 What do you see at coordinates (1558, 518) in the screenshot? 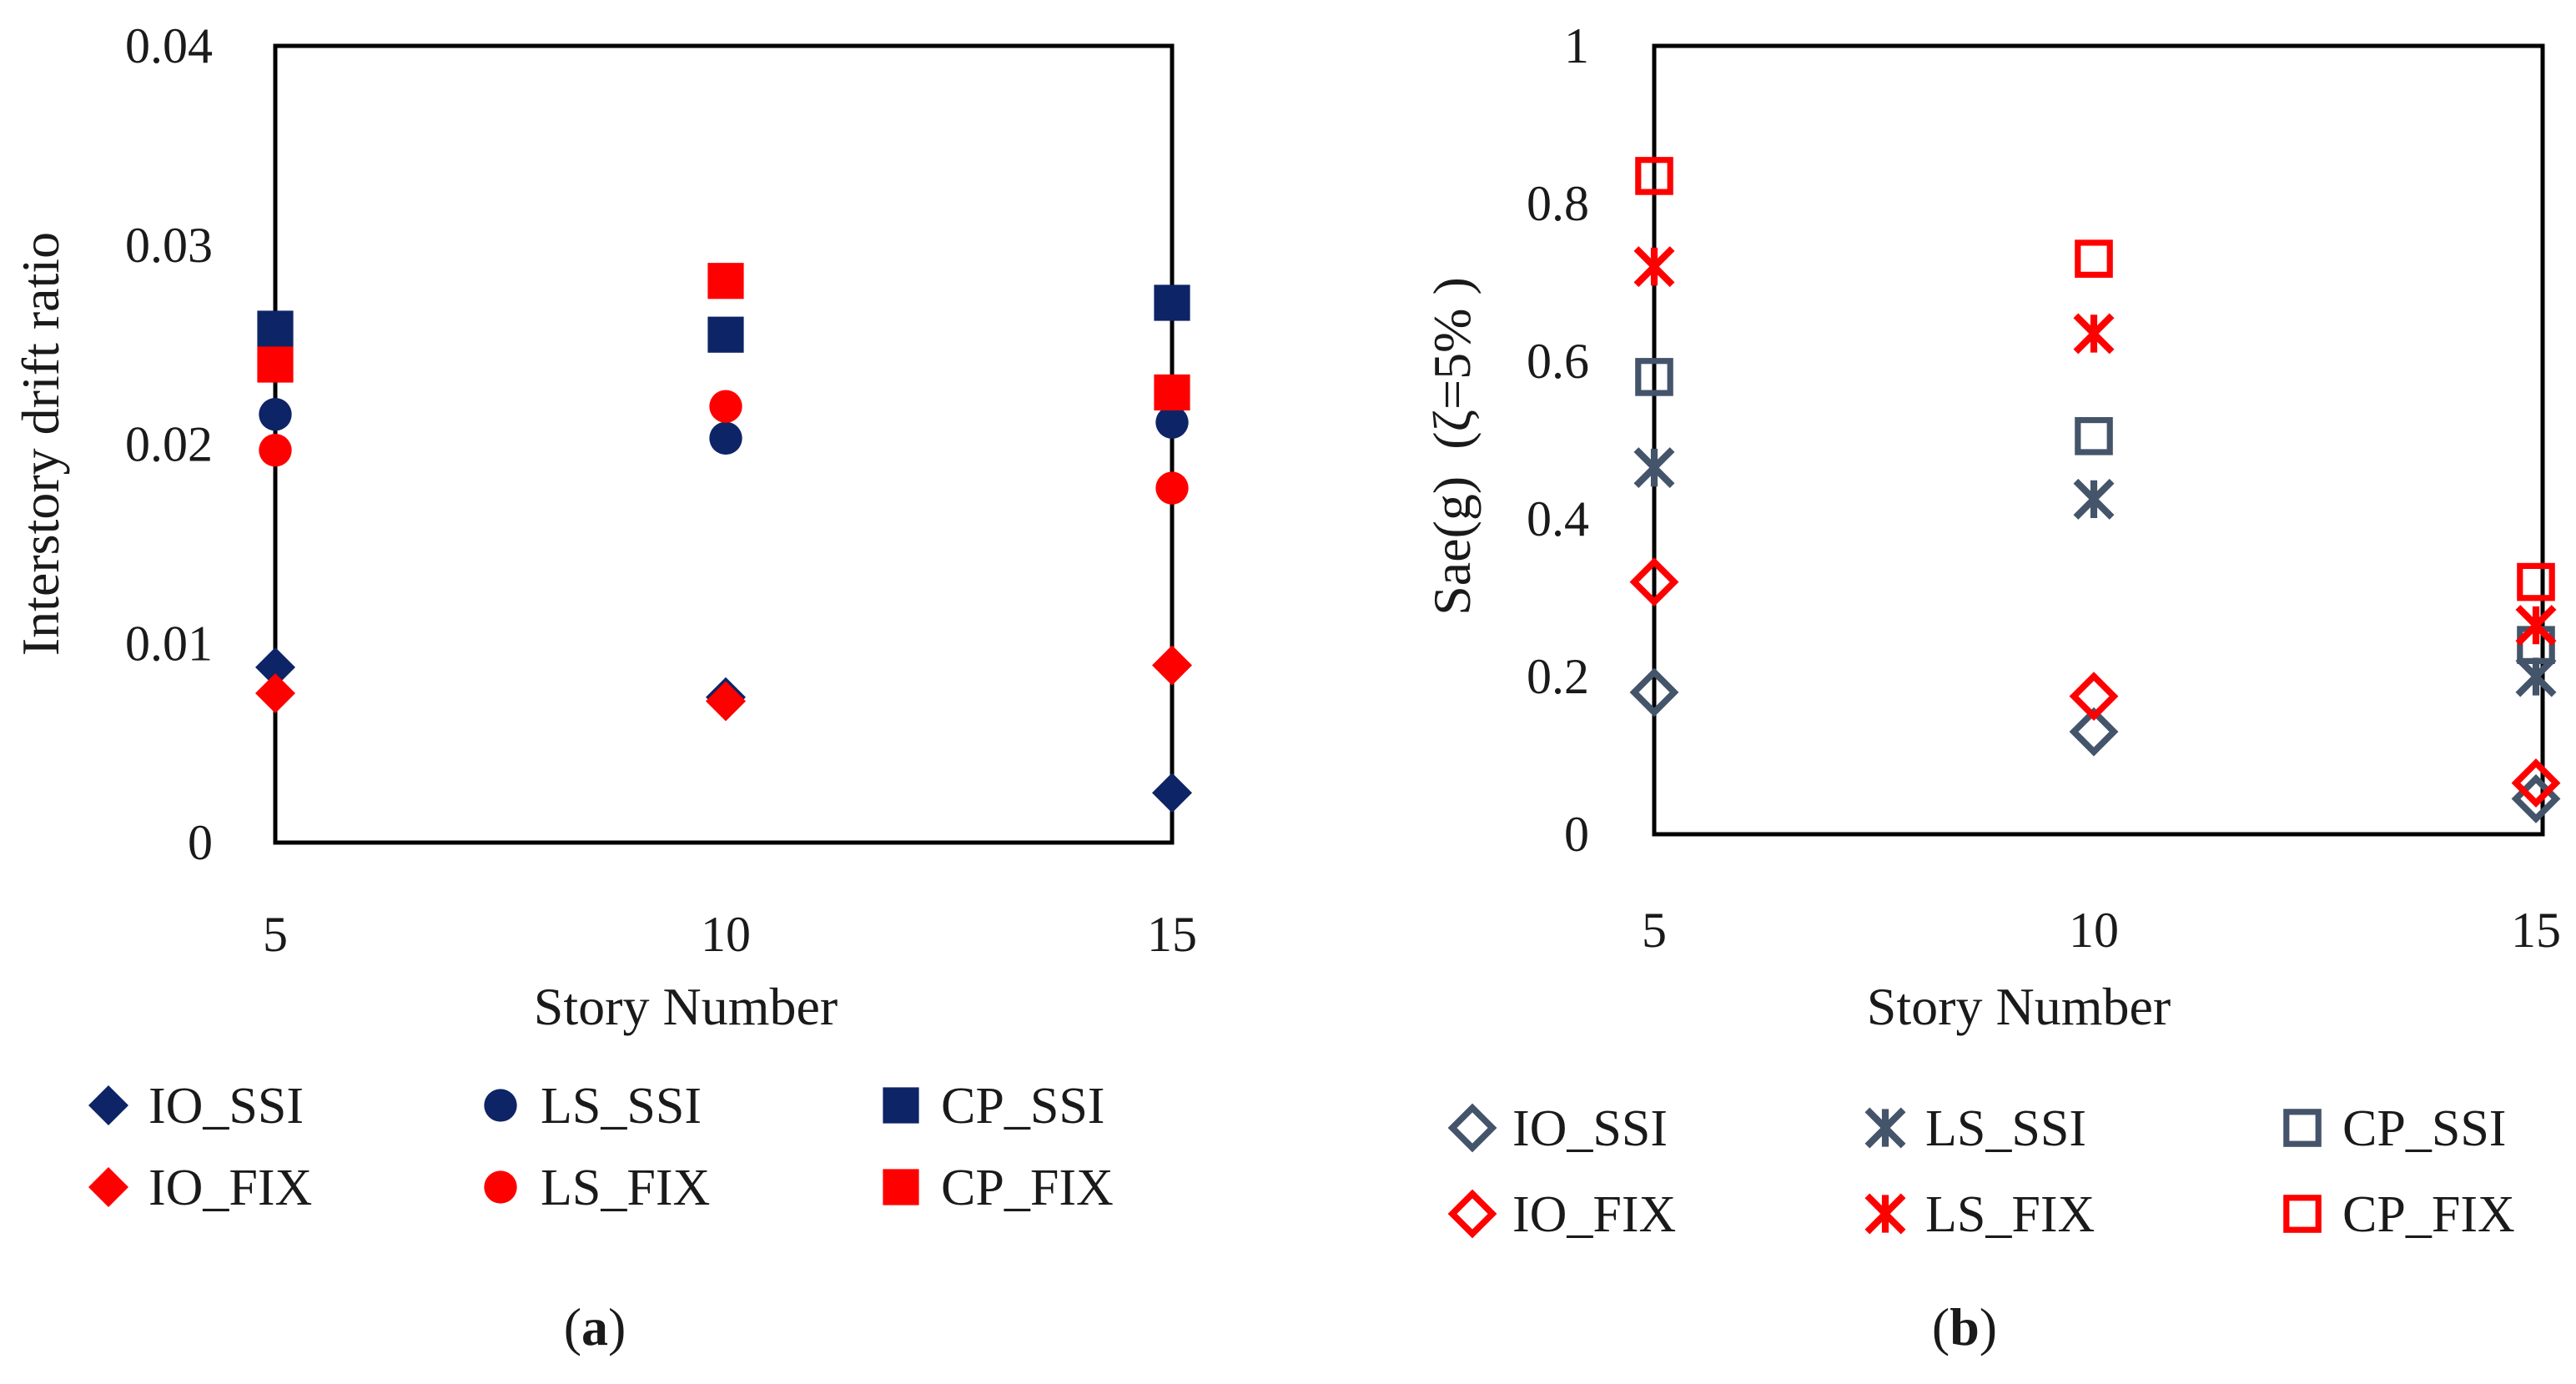
I see `chart-b-y-tick-label: 0.4` at bounding box center [1558, 518].